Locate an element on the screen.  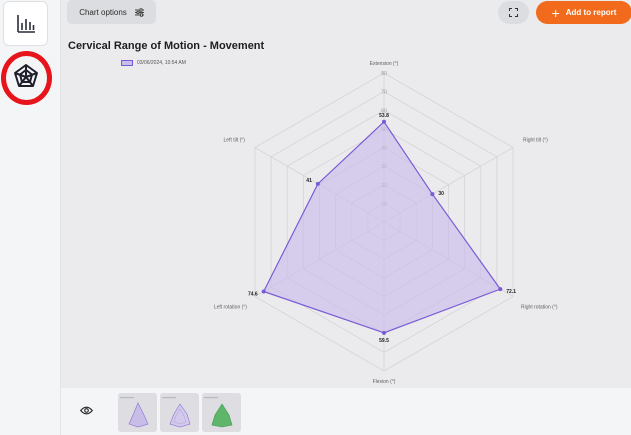
axis-label: Right rotation (°) is located at coordinates (539, 308).